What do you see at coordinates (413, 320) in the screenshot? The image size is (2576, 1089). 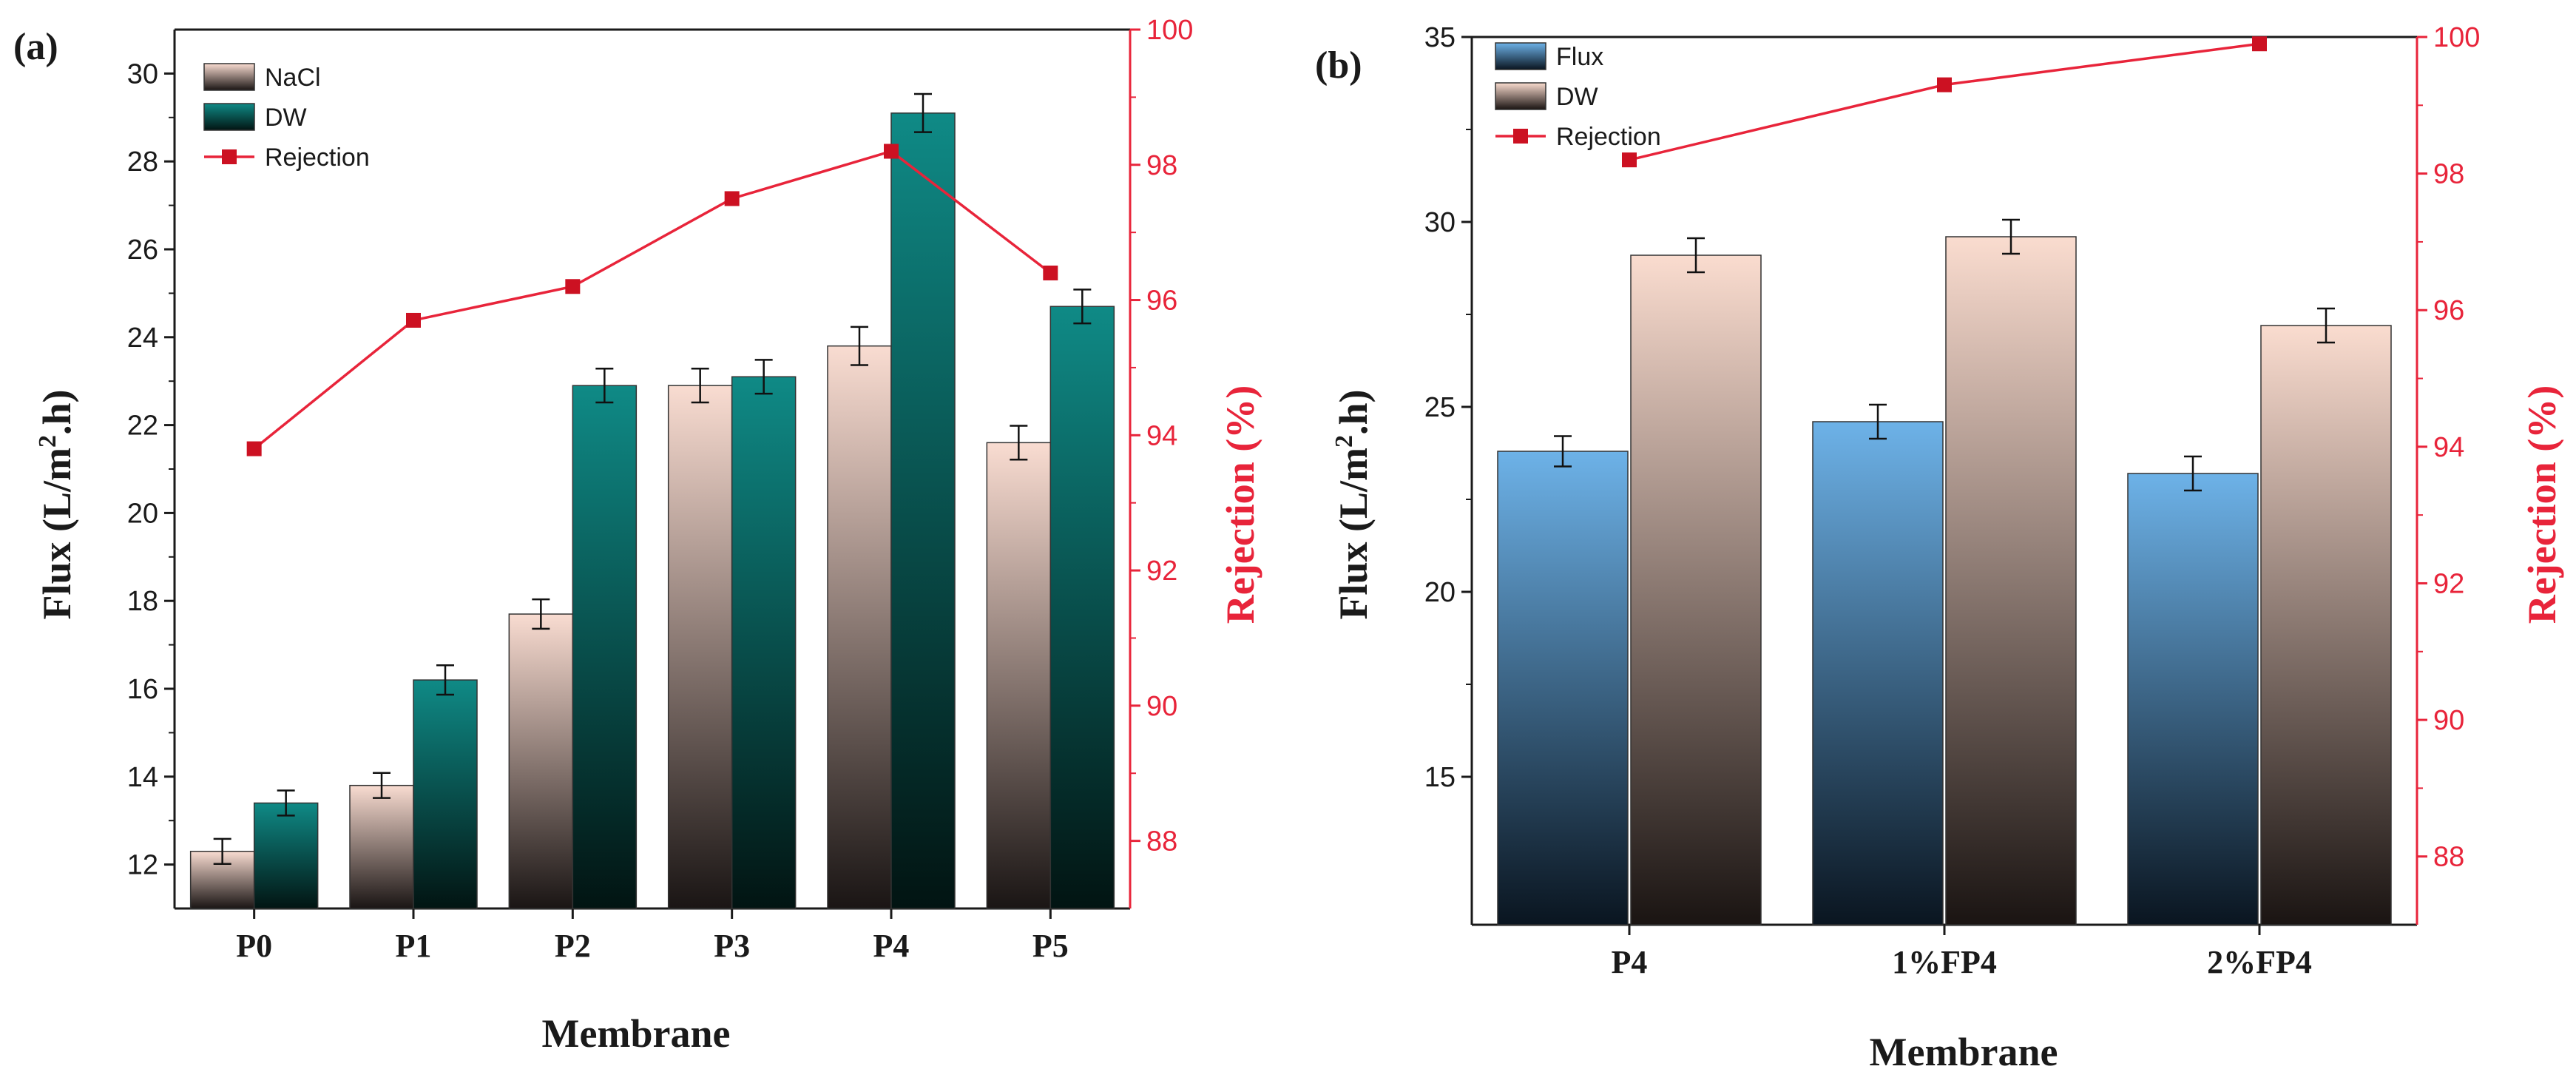 I see `rejection-point-P1` at bounding box center [413, 320].